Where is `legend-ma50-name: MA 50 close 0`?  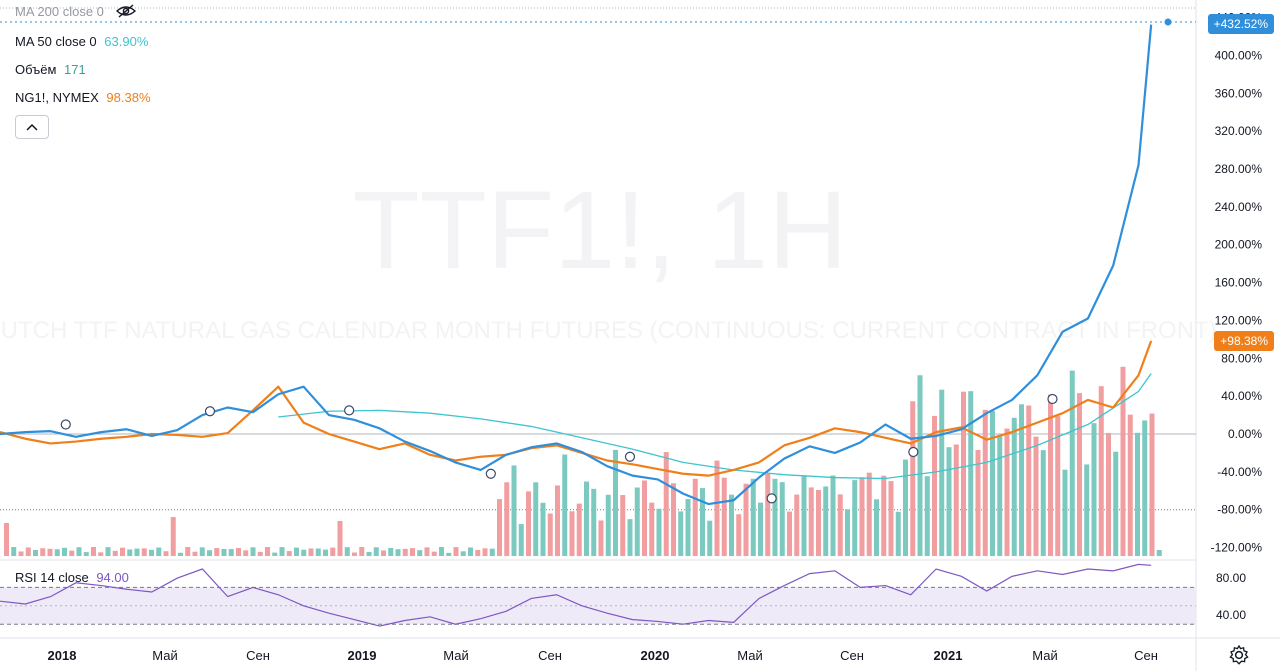 legend-ma50-name: MA 50 close 0 is located at coordinates (56, 41).